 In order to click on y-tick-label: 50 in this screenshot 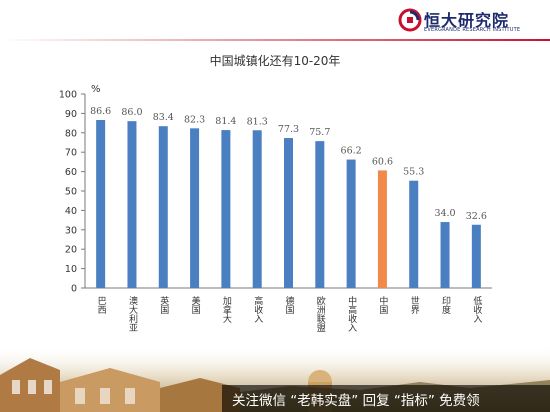, I will do `click(71, 192)`.